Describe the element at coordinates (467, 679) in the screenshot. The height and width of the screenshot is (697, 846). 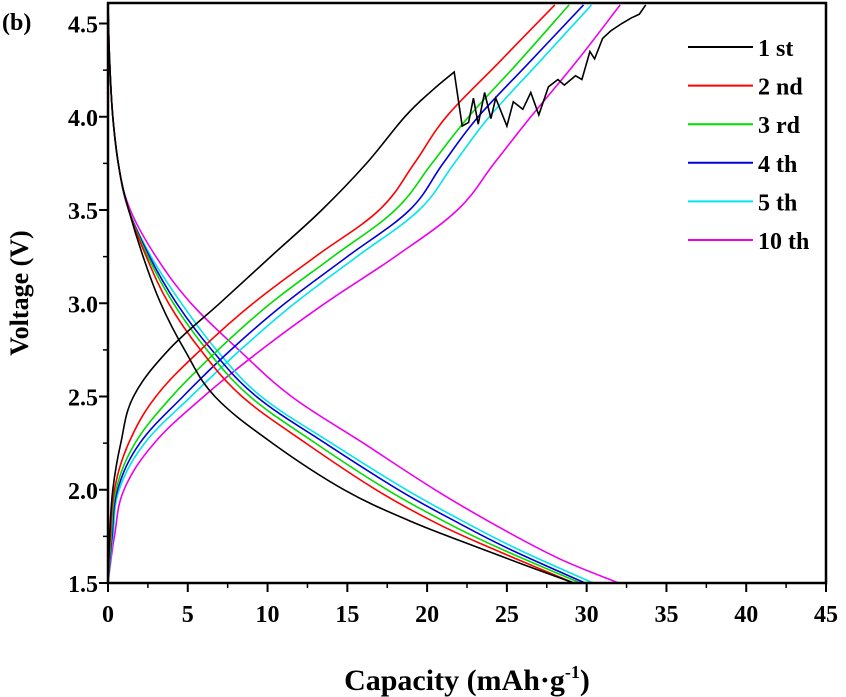
I see `x-axis-title: Capacity (mAh·g-1)` at that location.